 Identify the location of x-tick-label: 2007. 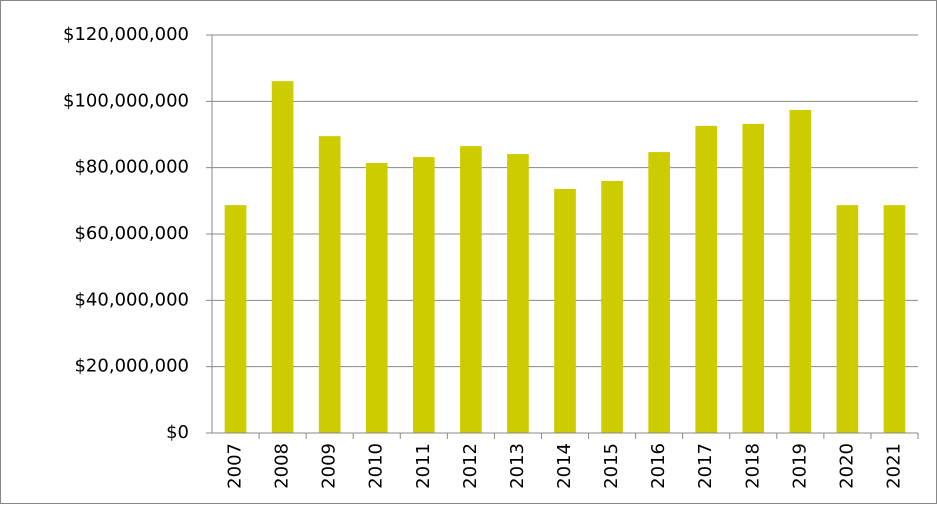
(235, 466).